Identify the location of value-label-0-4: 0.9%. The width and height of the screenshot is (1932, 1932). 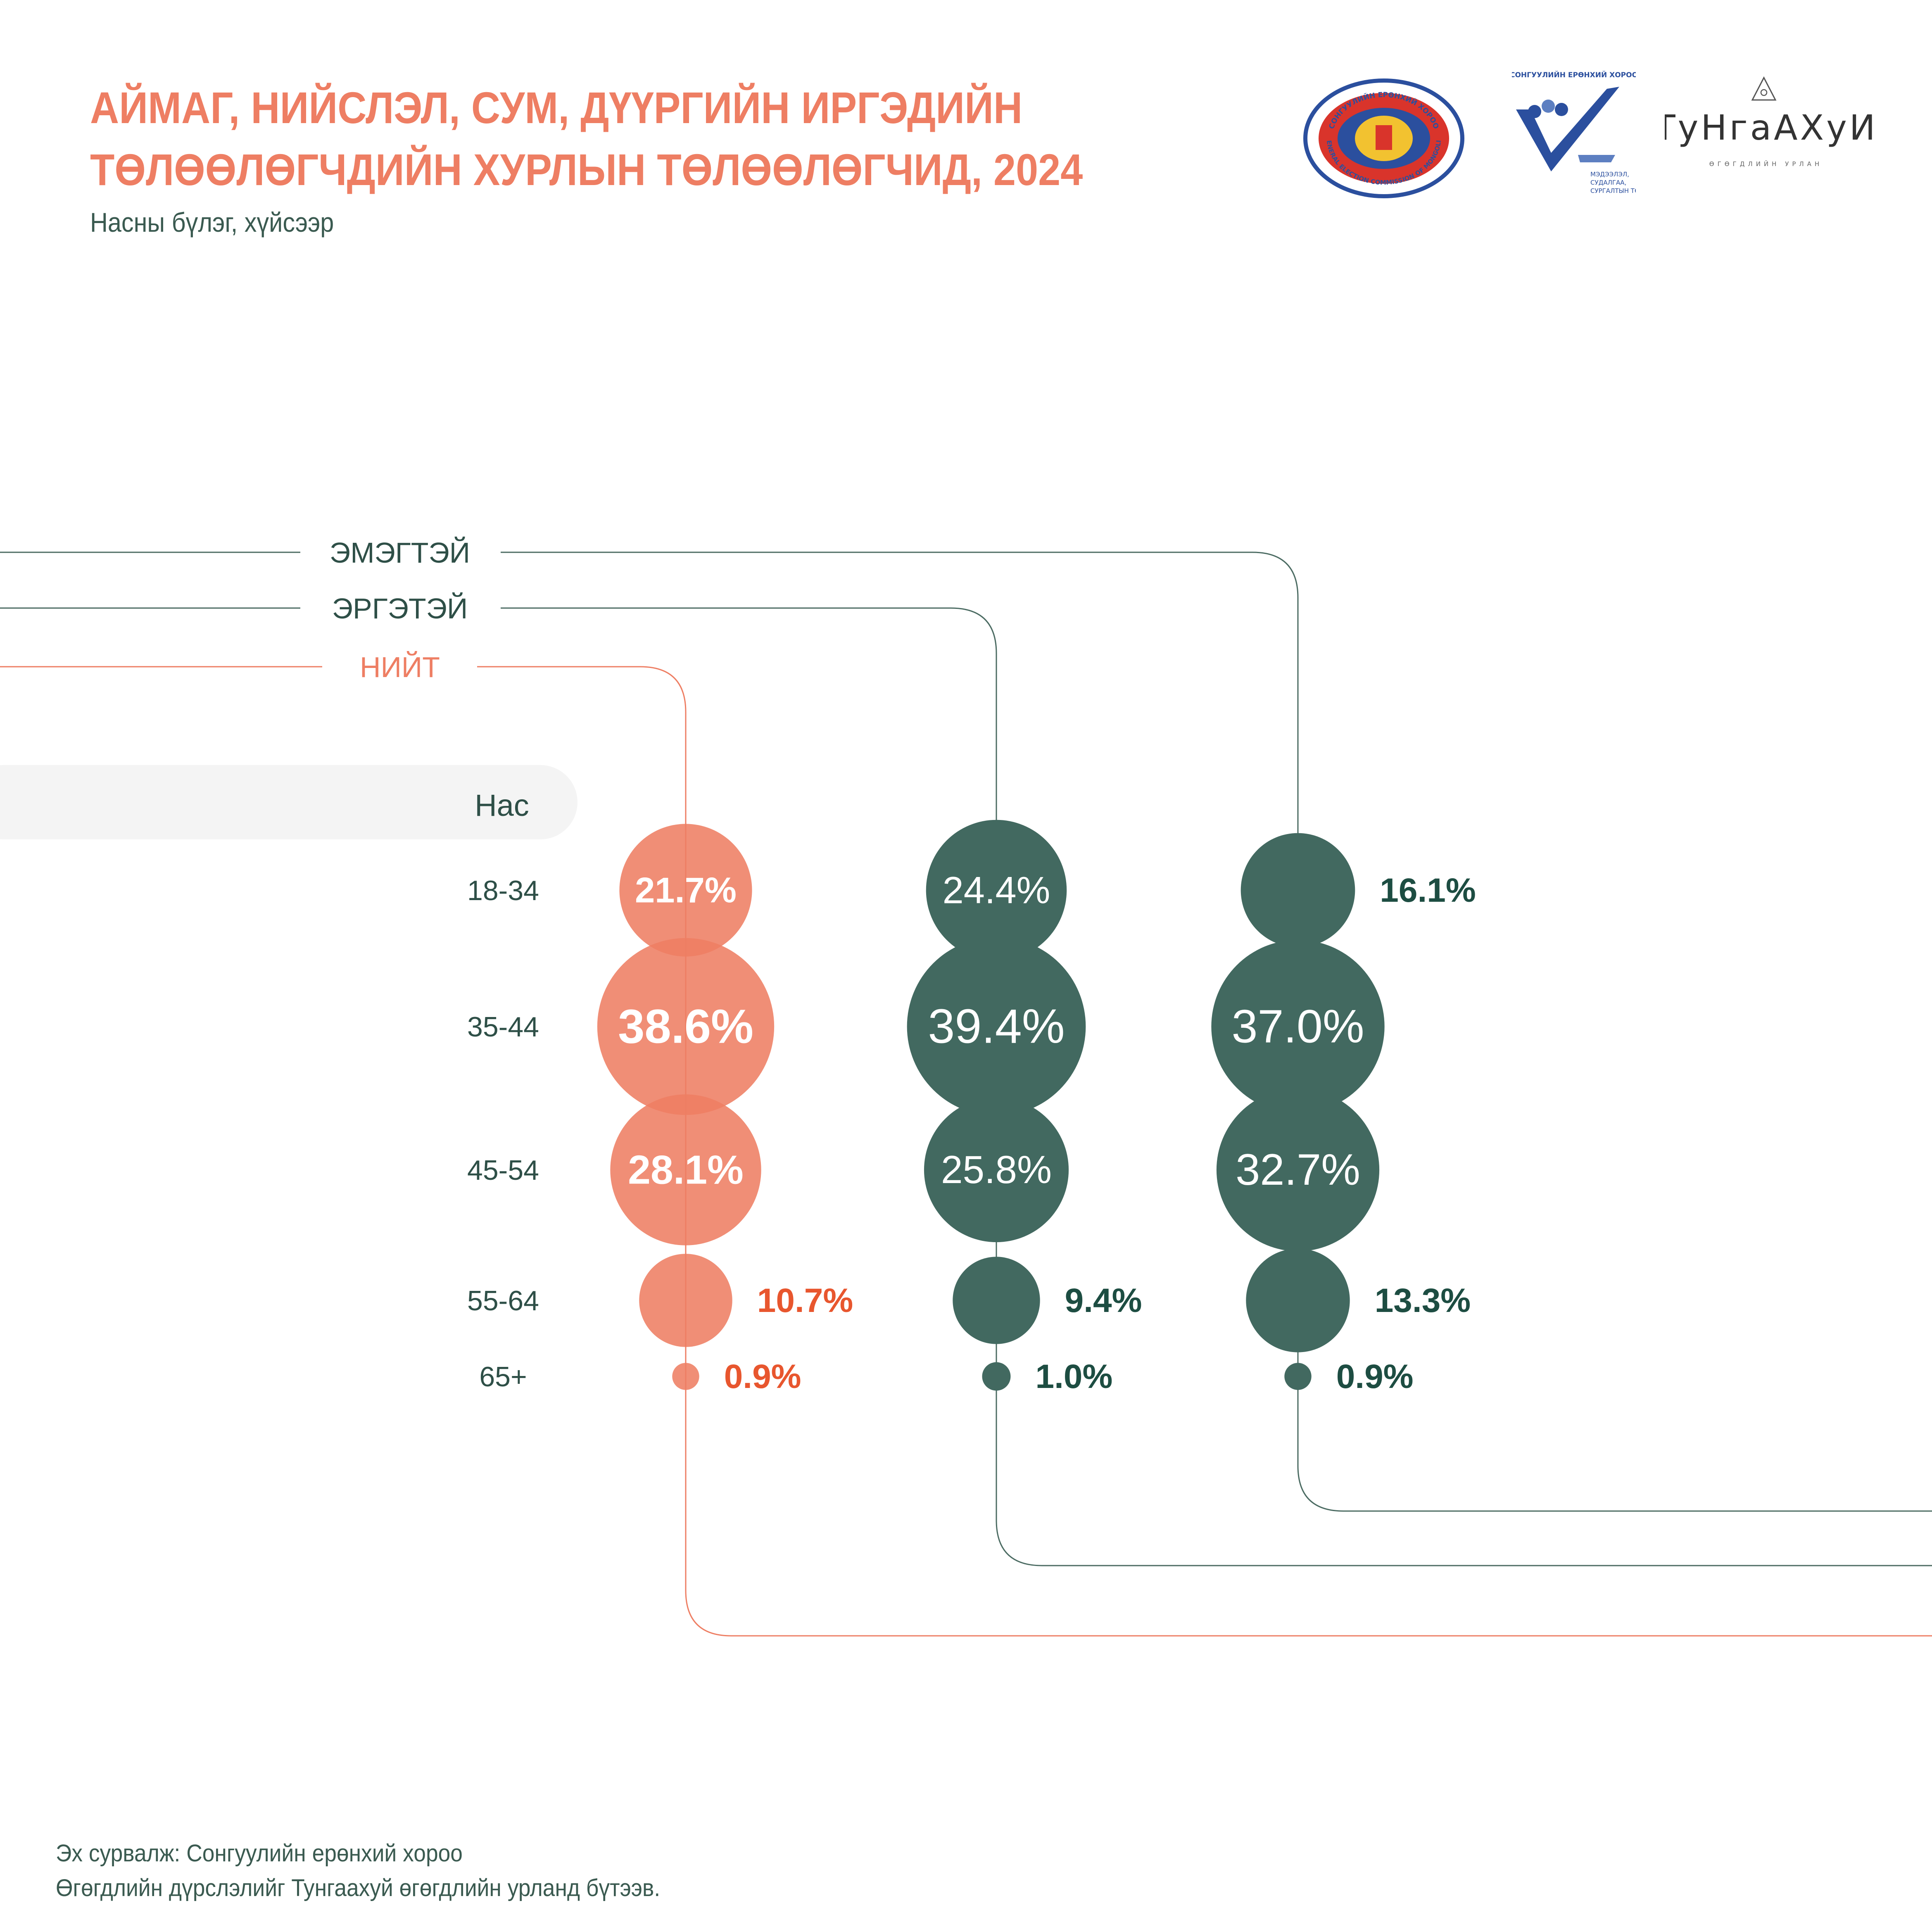
(762, 1376).